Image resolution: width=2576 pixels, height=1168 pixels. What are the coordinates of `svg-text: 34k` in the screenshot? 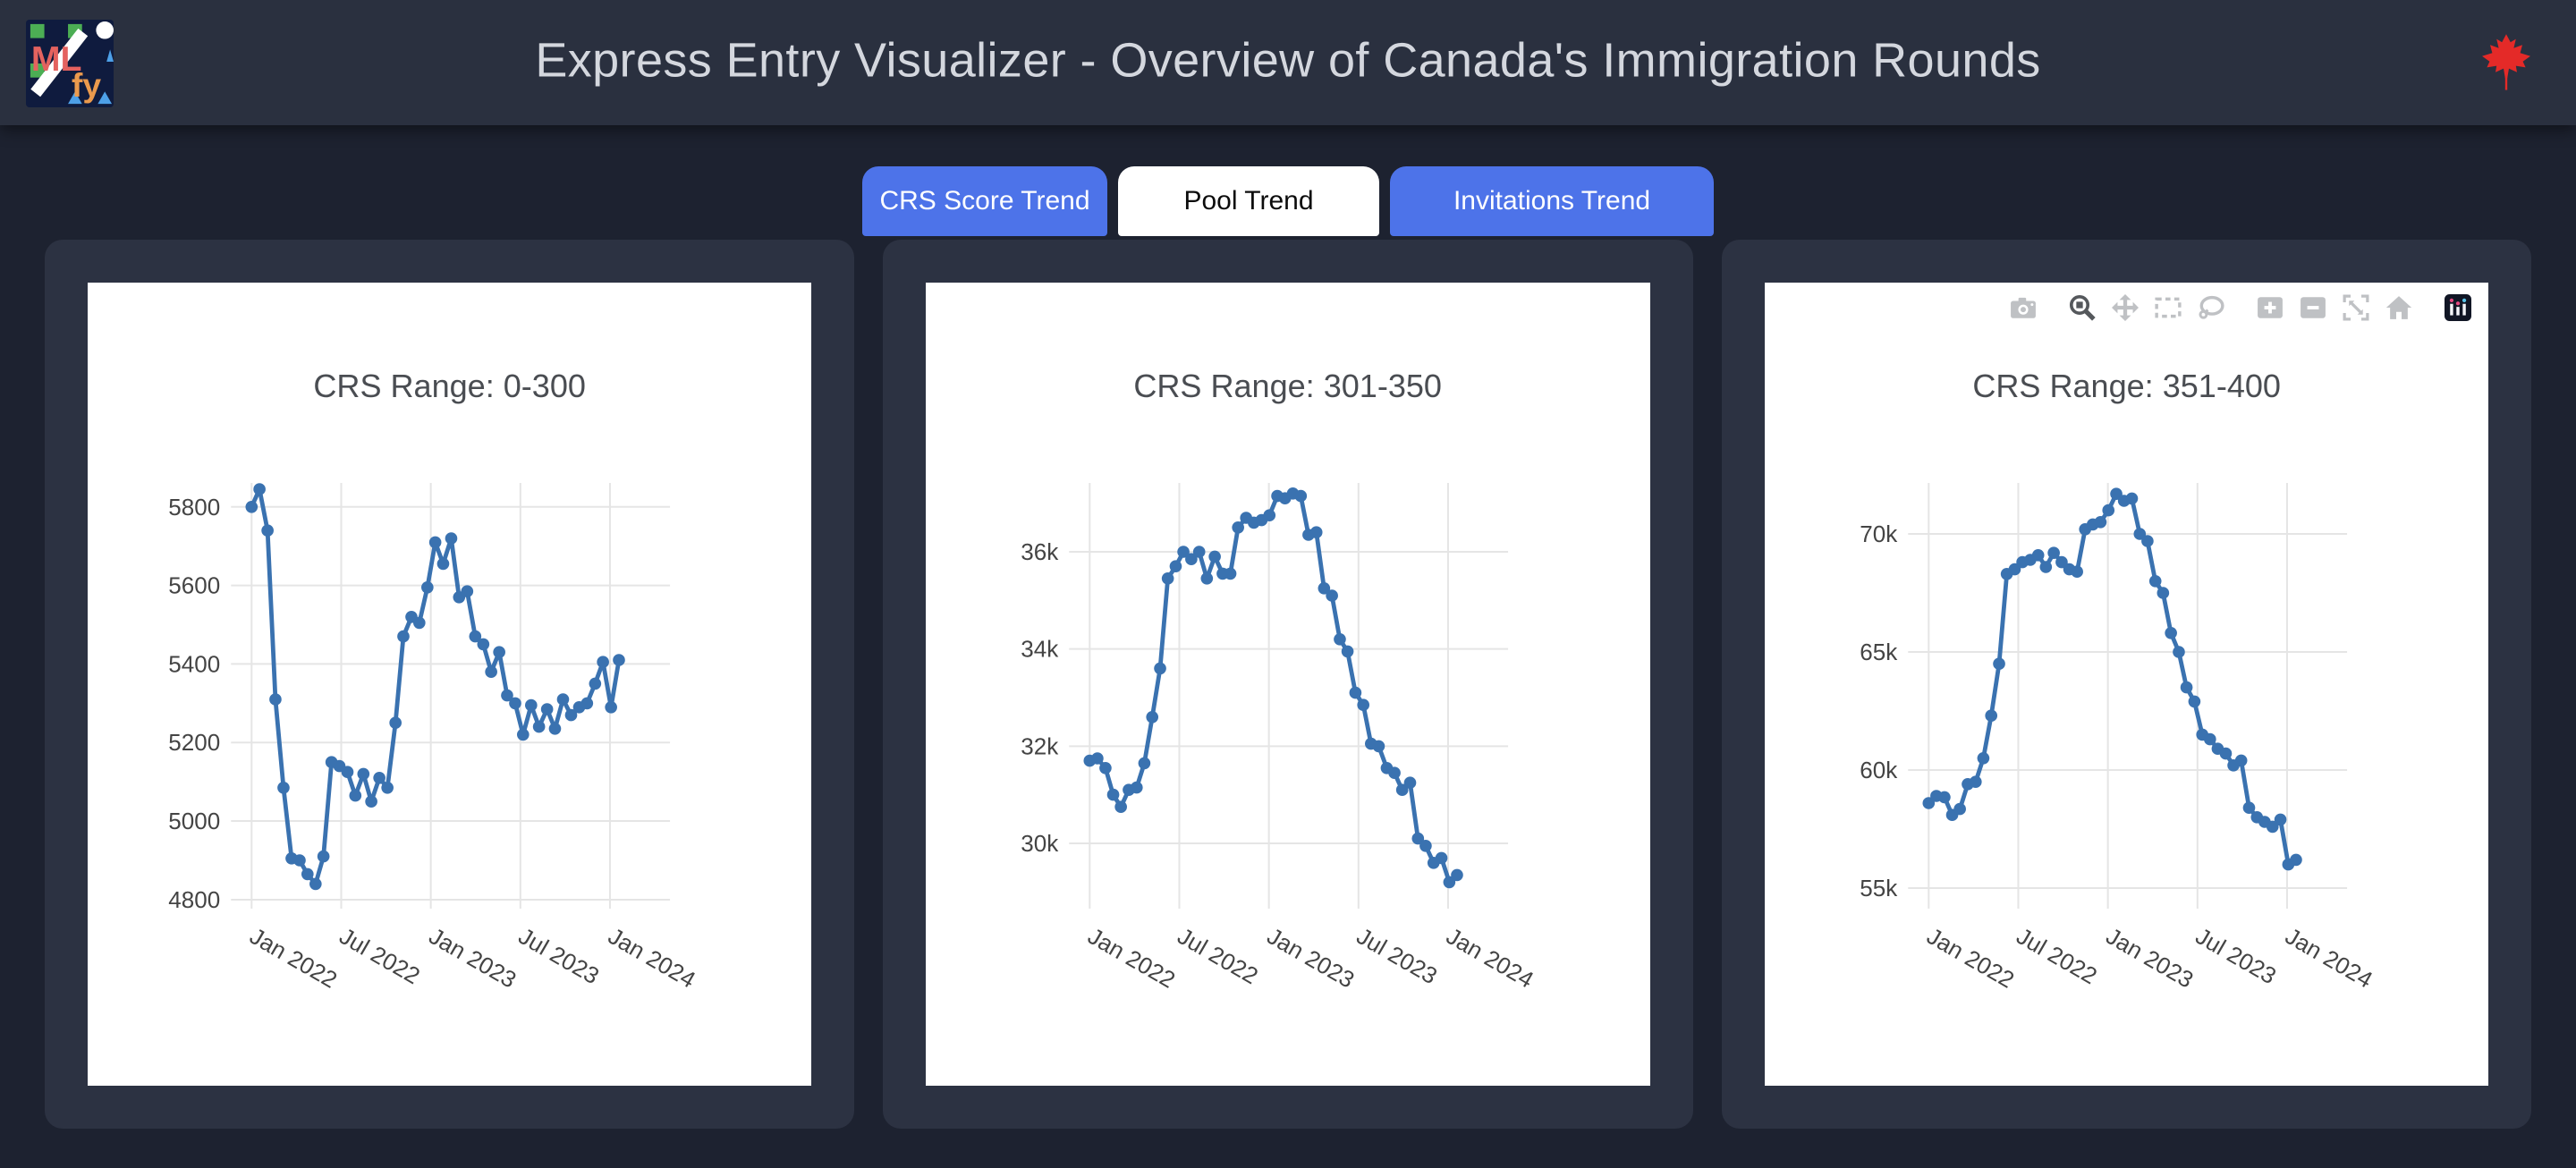 It's located at (1040, 649).